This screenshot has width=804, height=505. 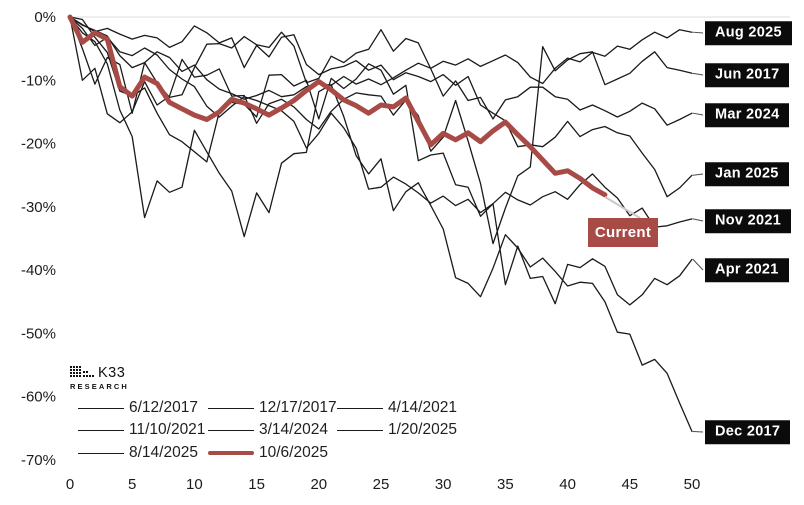 I want to click on leader-line-Jun 2017, so click(x=698, y=74).